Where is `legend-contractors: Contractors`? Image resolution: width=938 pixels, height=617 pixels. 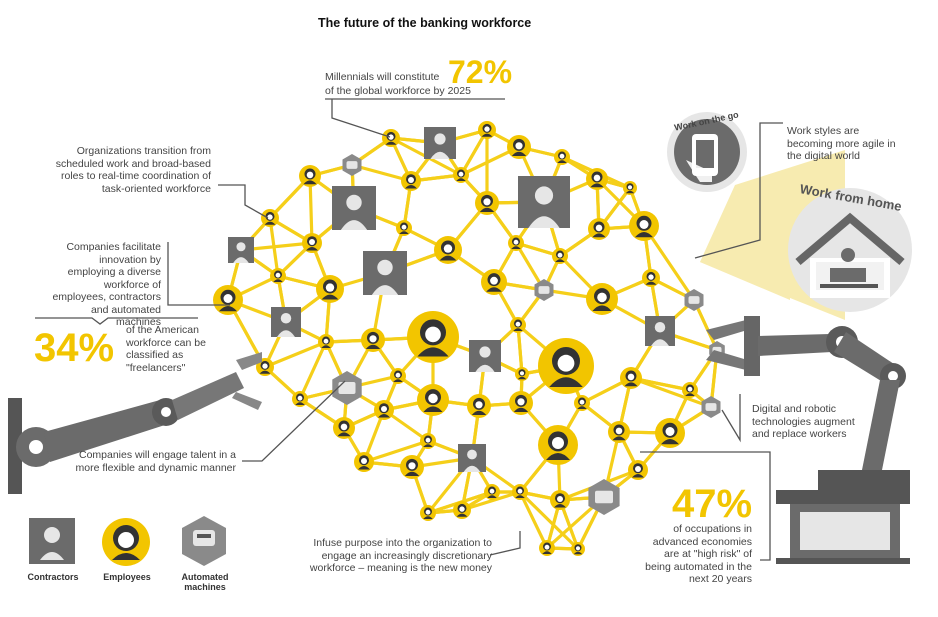
legend-contractors: Contractors is located at coordinates (53, 577).